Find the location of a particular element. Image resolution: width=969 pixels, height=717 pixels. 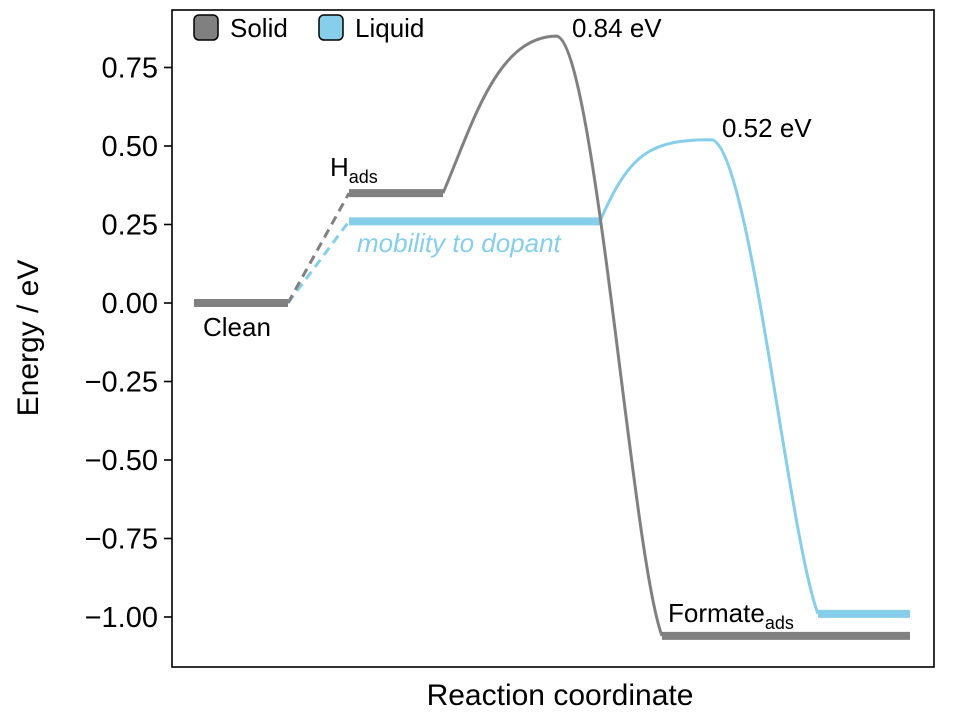

label-formate-main: Formate is located at coordinates (716, 613).